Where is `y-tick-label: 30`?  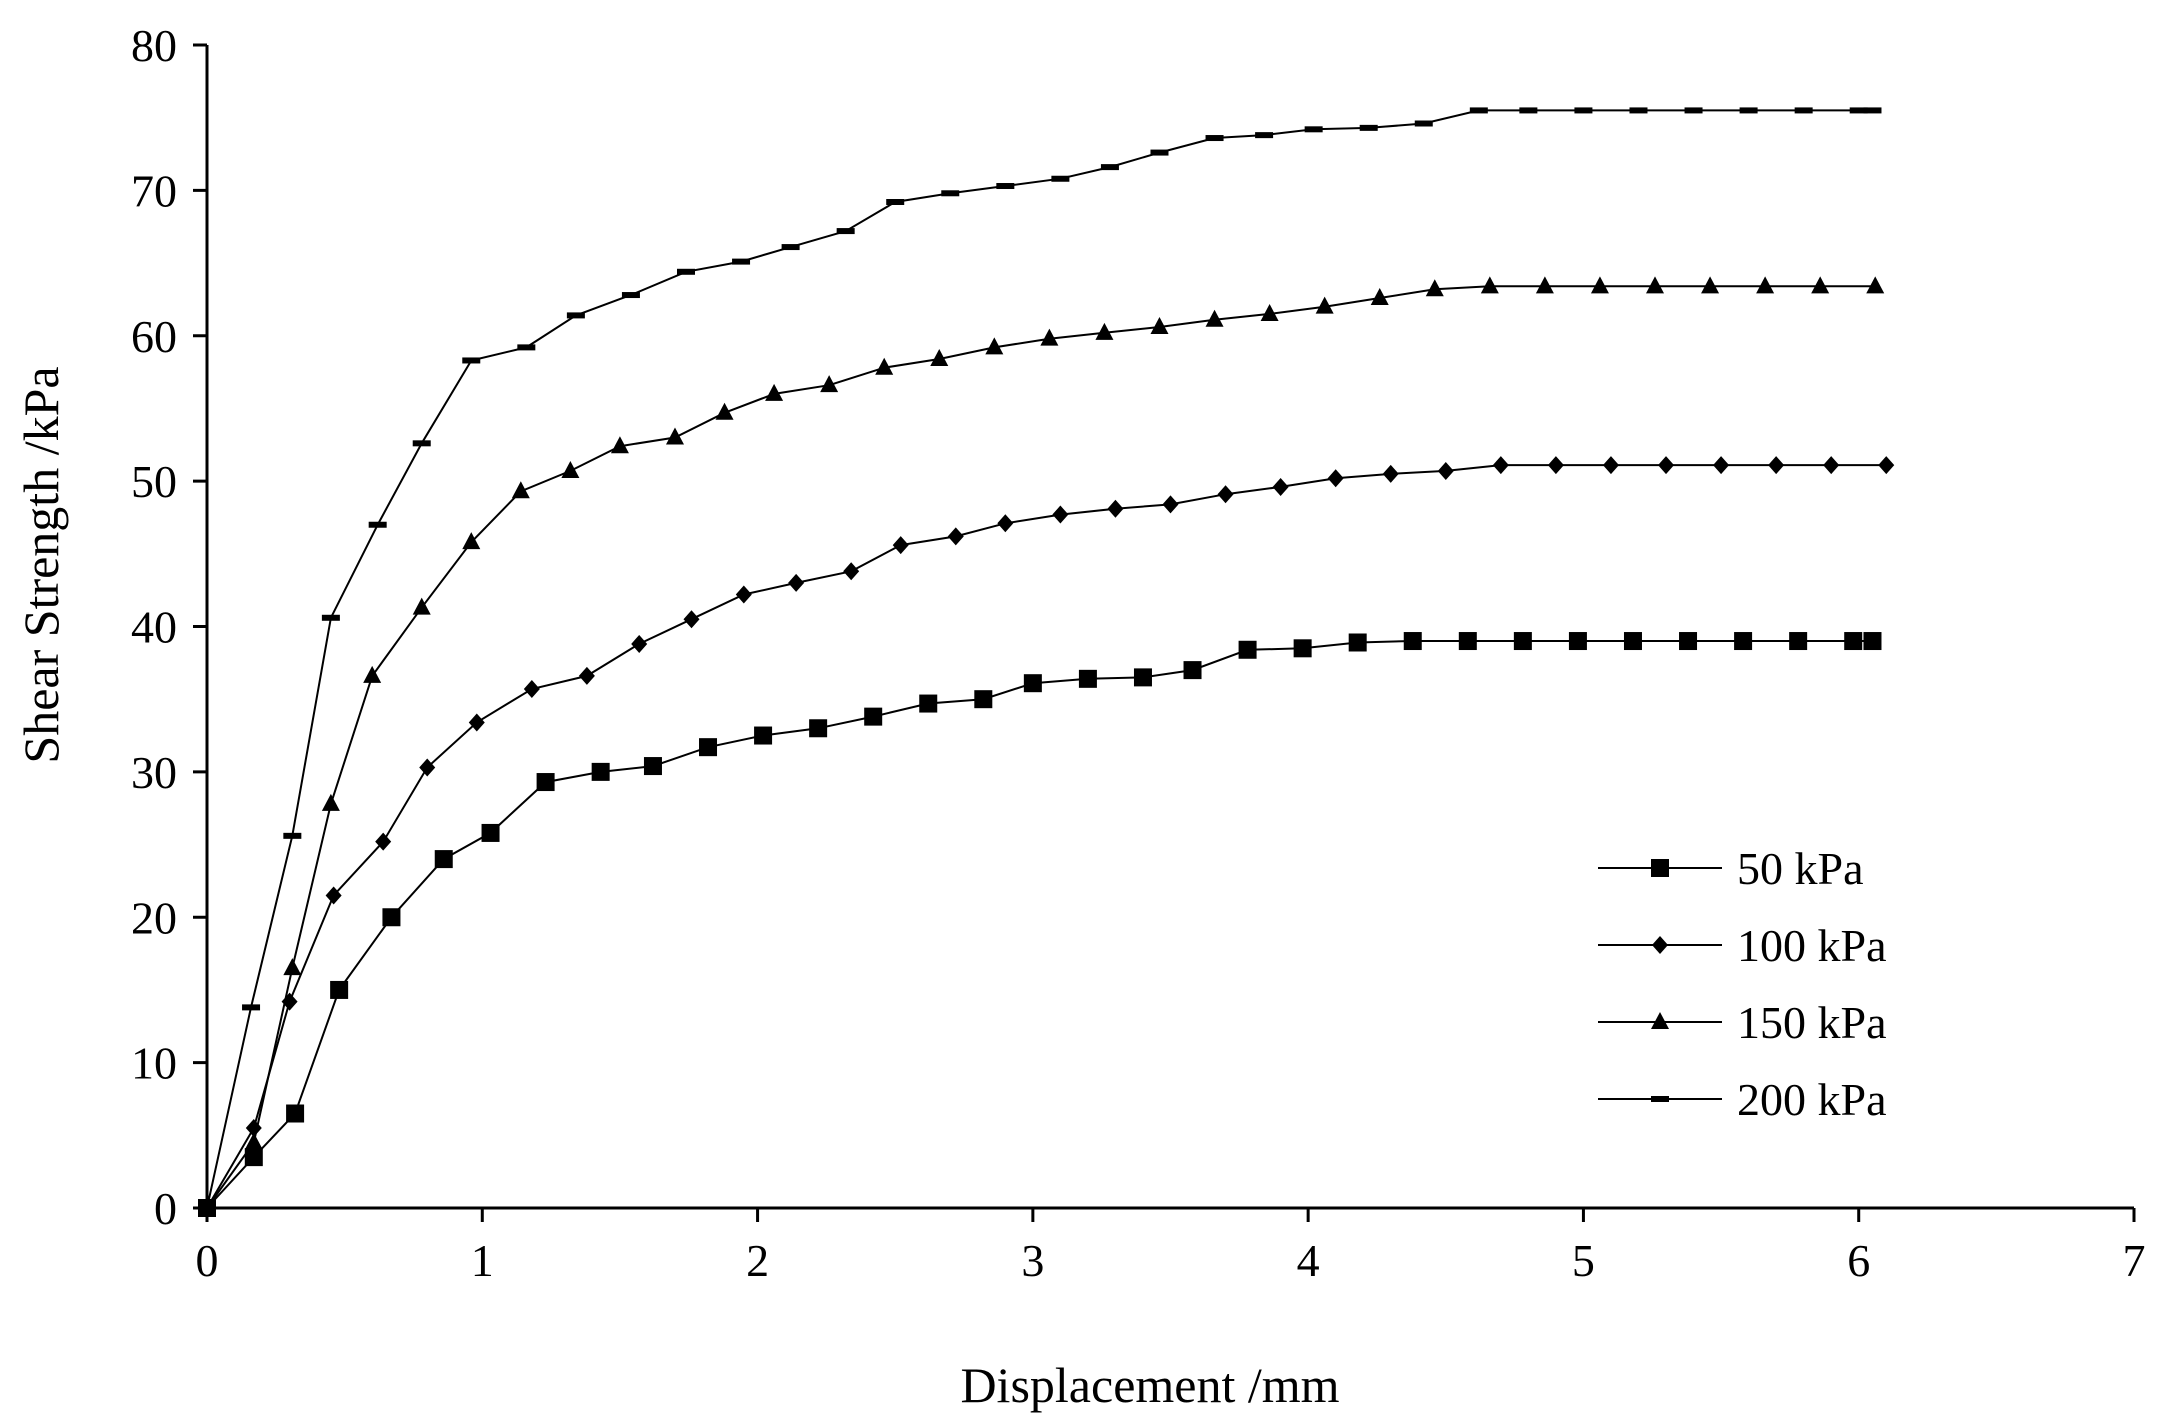 y-tick-label: 30 is located at coordinates (154, 772).